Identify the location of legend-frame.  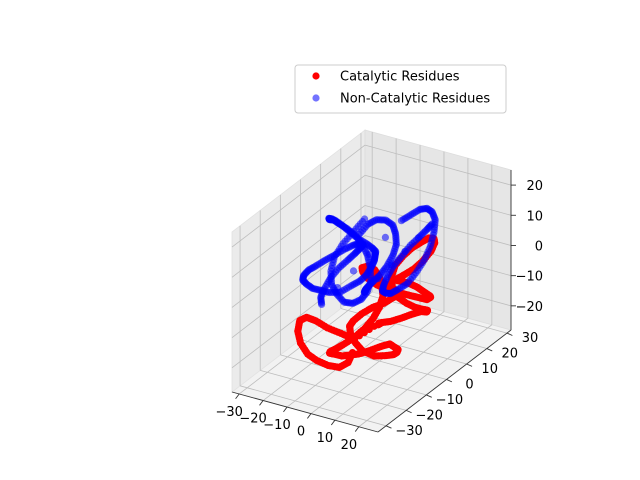
(400, 89).